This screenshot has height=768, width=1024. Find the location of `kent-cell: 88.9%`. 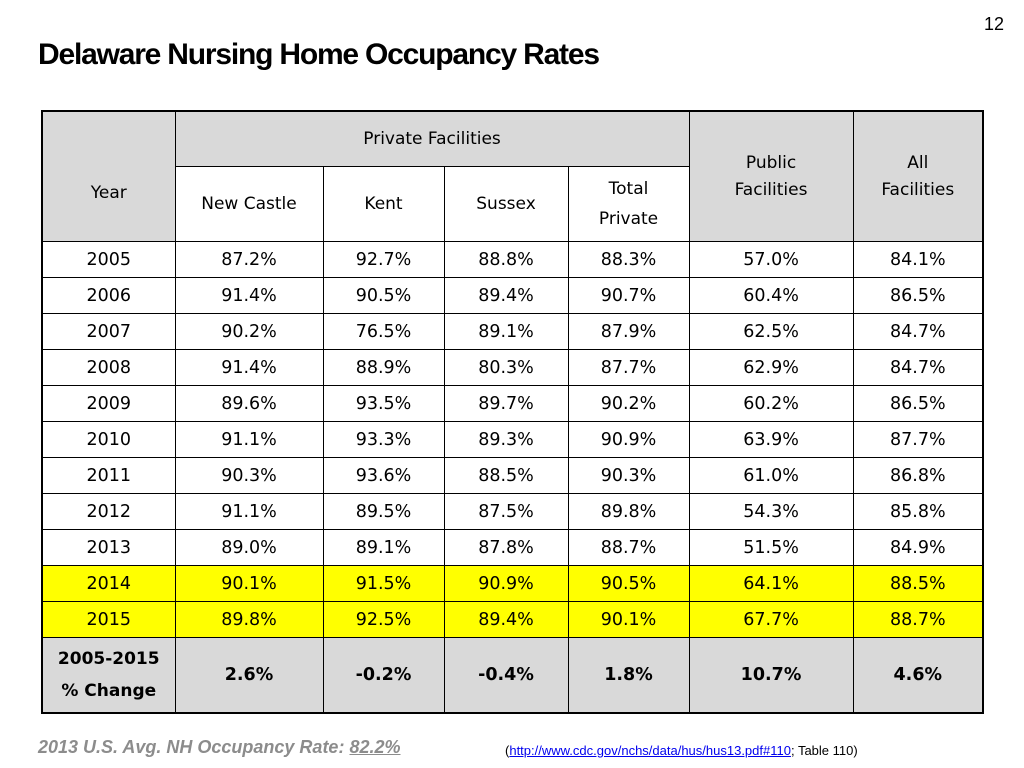

kent-cell: 88.9% is located at coordinates (383, 367).